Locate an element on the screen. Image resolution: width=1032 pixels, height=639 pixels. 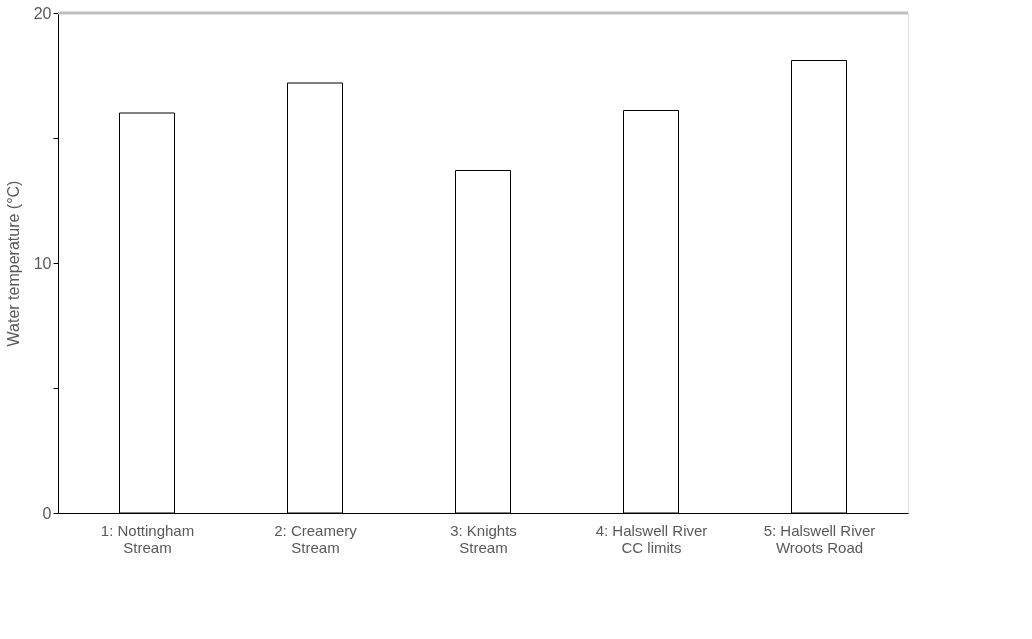
x-tick-label: 4: Halswell River CC limits is located at coordinates (651, 538).